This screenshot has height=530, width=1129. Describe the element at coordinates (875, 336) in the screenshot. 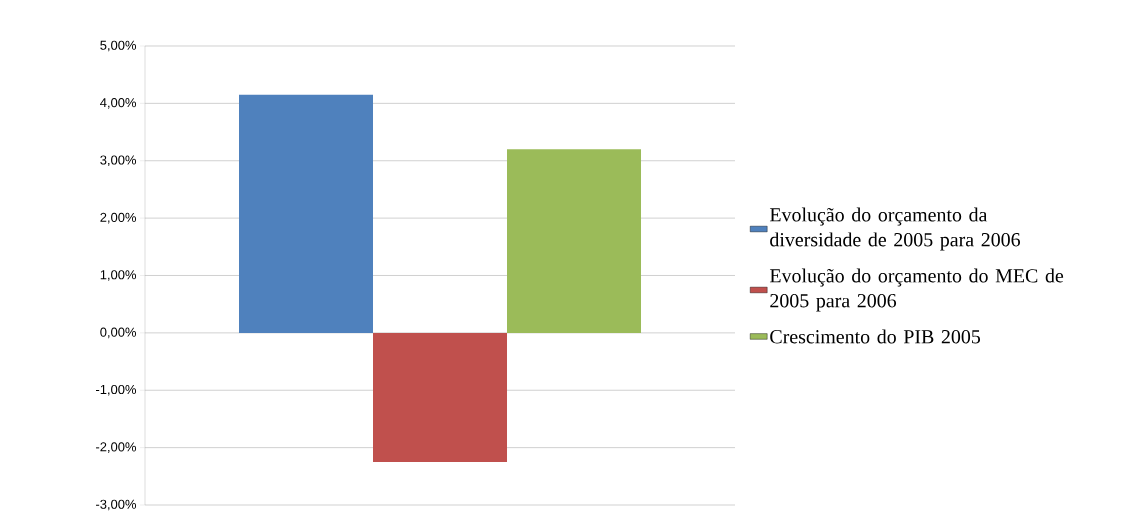

I see `legend-label: Crescimento do PIB 2005` at that location.